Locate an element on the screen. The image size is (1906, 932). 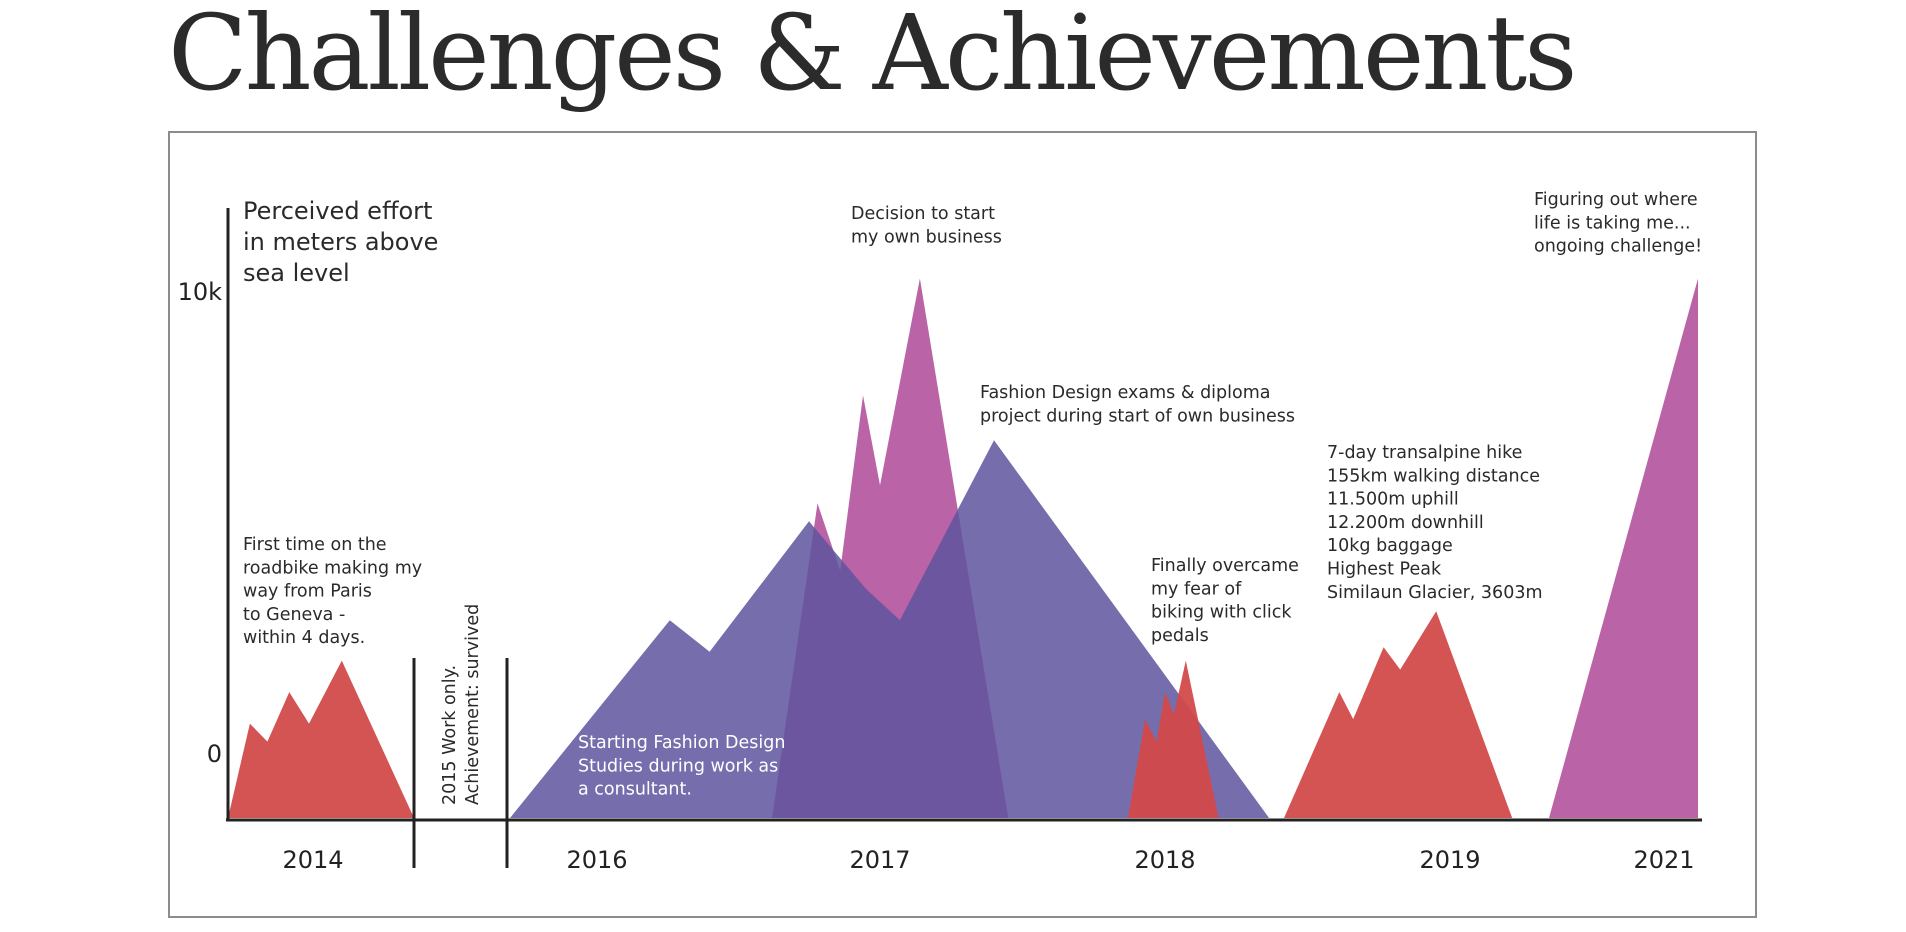
x-tick-label: 2018 is located at coordinates (1164, 860).